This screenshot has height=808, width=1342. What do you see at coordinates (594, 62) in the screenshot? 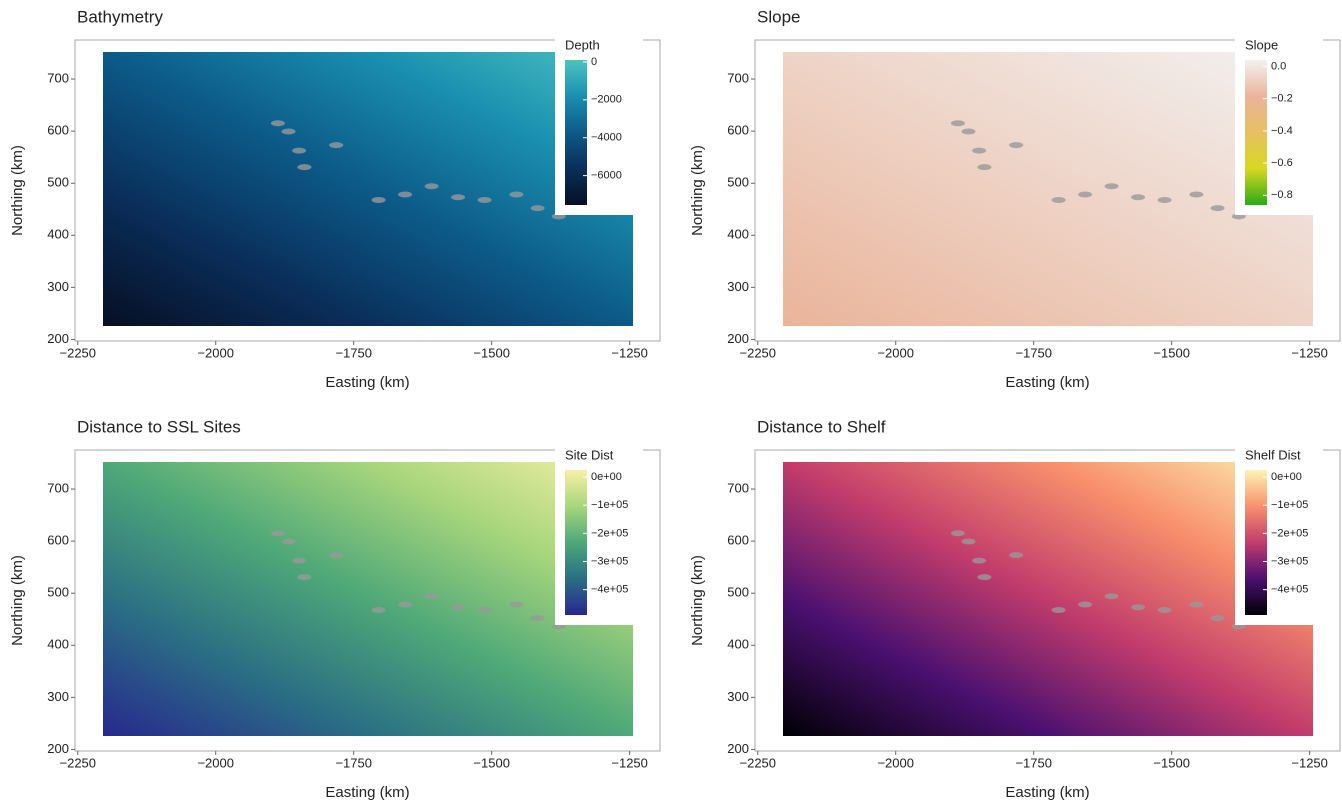
I see `colorbar-tick-label: 0` at bounding box center [594, 62].